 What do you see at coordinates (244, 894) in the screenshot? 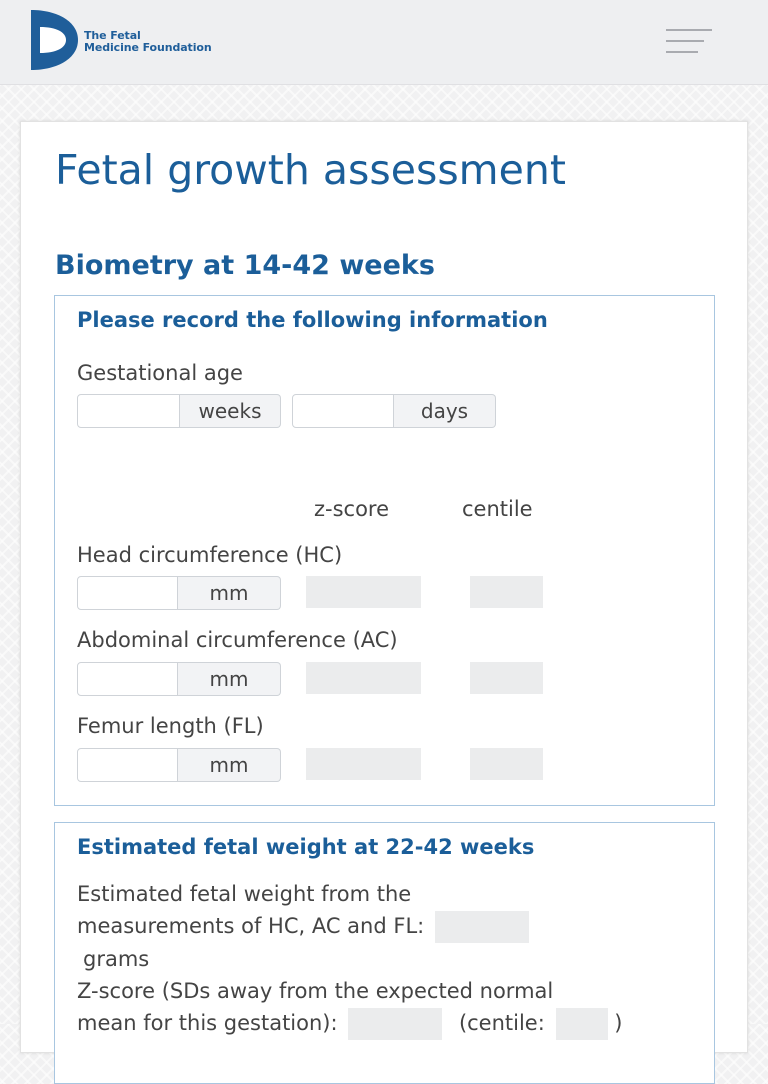
I see `efw-text-line1: Estimated fetal weight from the` at bounding box center [244, 894].